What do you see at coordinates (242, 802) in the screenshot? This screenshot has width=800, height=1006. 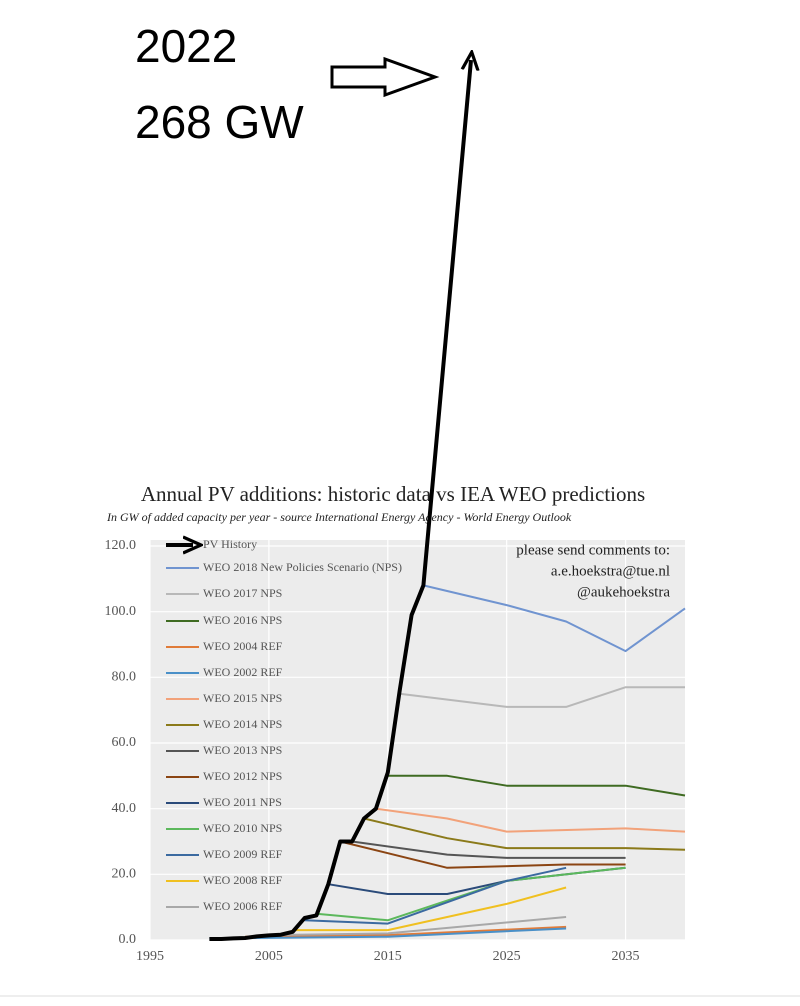 I see `legend-label: WEO 2011 NPS` at bounding box center [242, 802].